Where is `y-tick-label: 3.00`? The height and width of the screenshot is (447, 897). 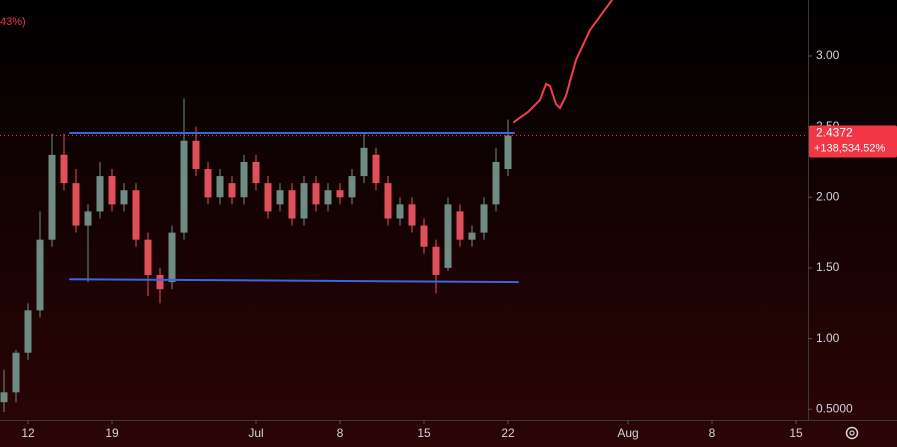 y-tick-label: 3.00 is located at coordinates (828, 55).